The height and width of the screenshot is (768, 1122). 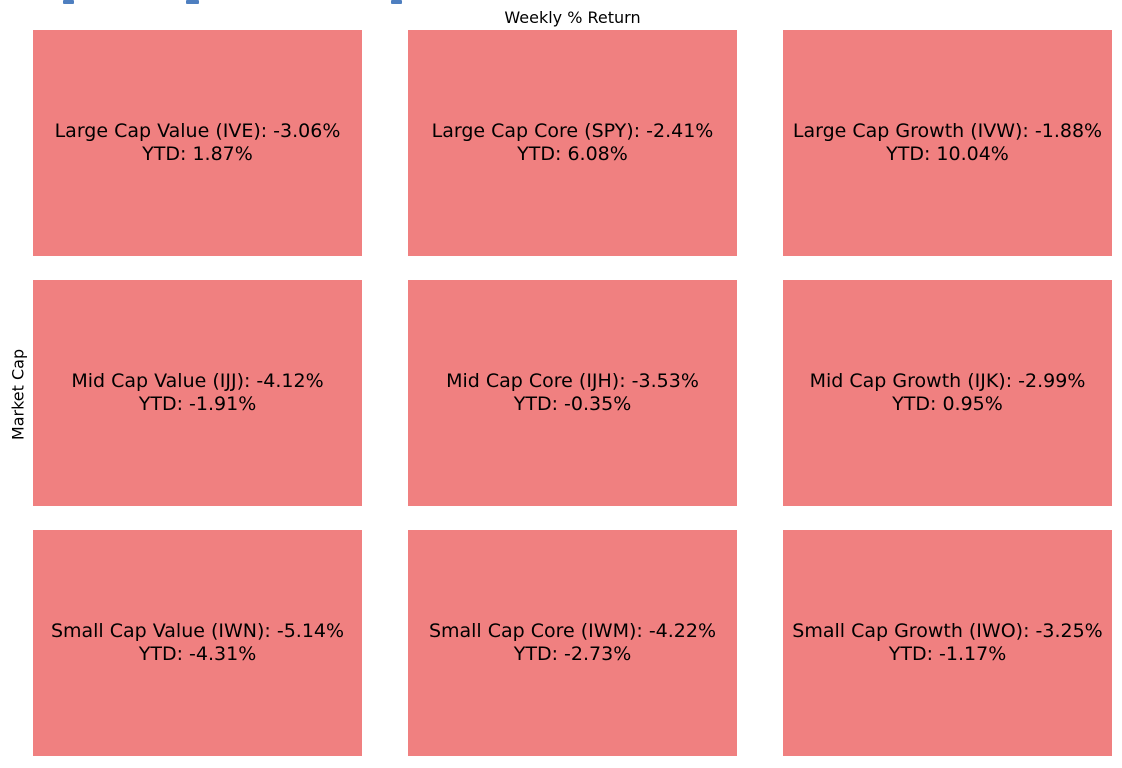 What do you see at coordinates (197, 404) in the screenshot?
I see `cell-ytd-line: YTD: -1.91%` at bounding box center [197, 404].